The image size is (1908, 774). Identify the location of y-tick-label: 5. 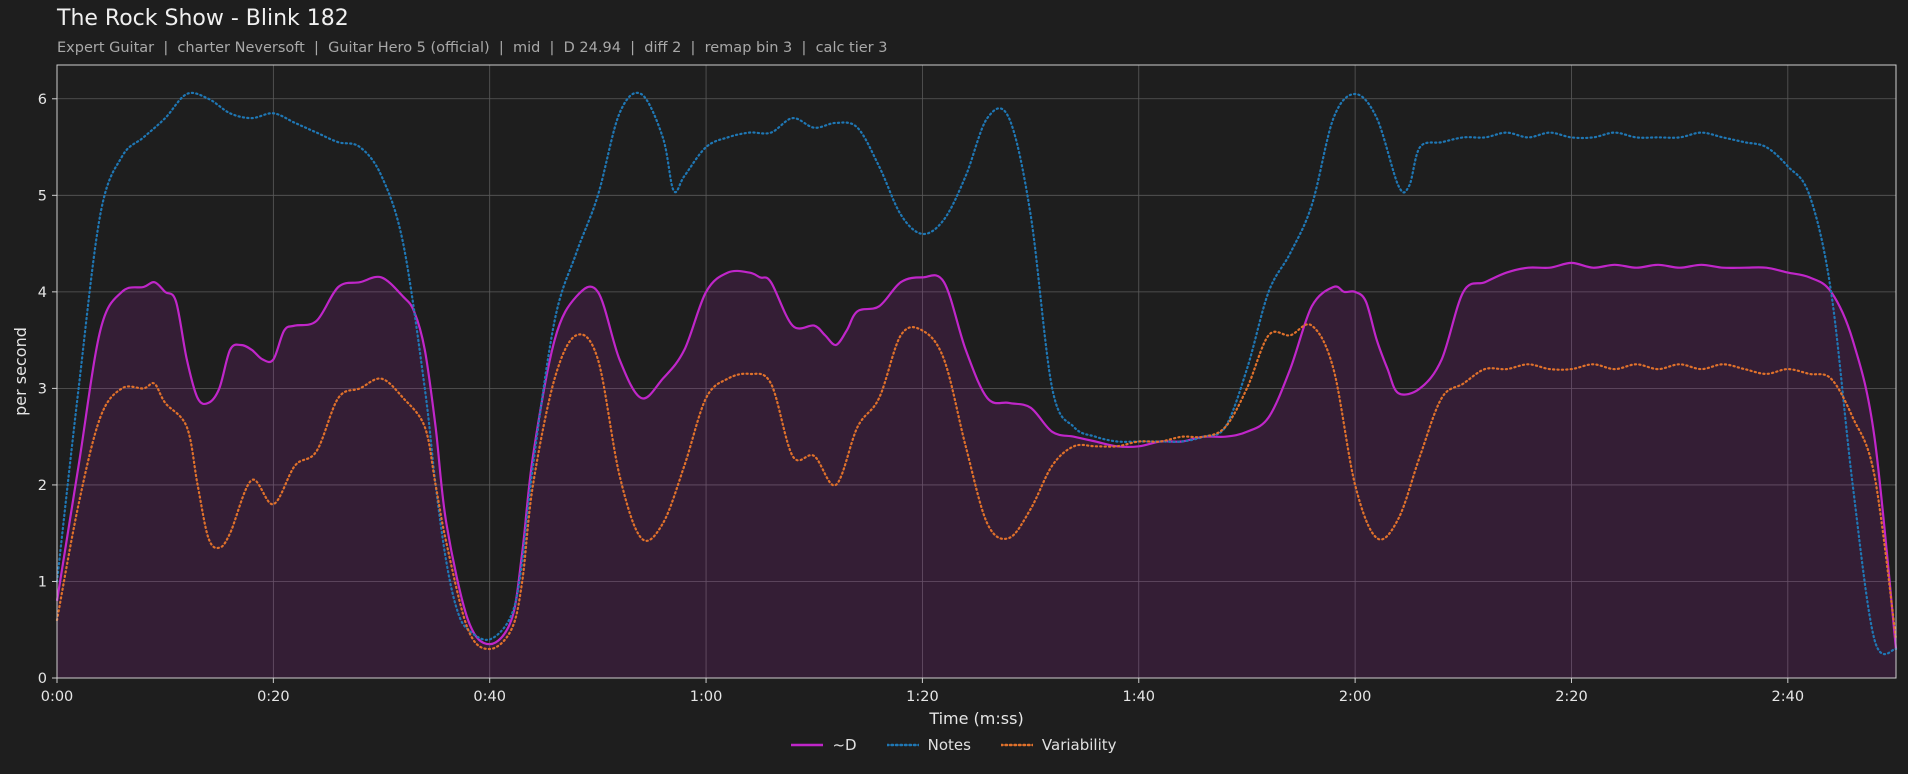
(42, 196).